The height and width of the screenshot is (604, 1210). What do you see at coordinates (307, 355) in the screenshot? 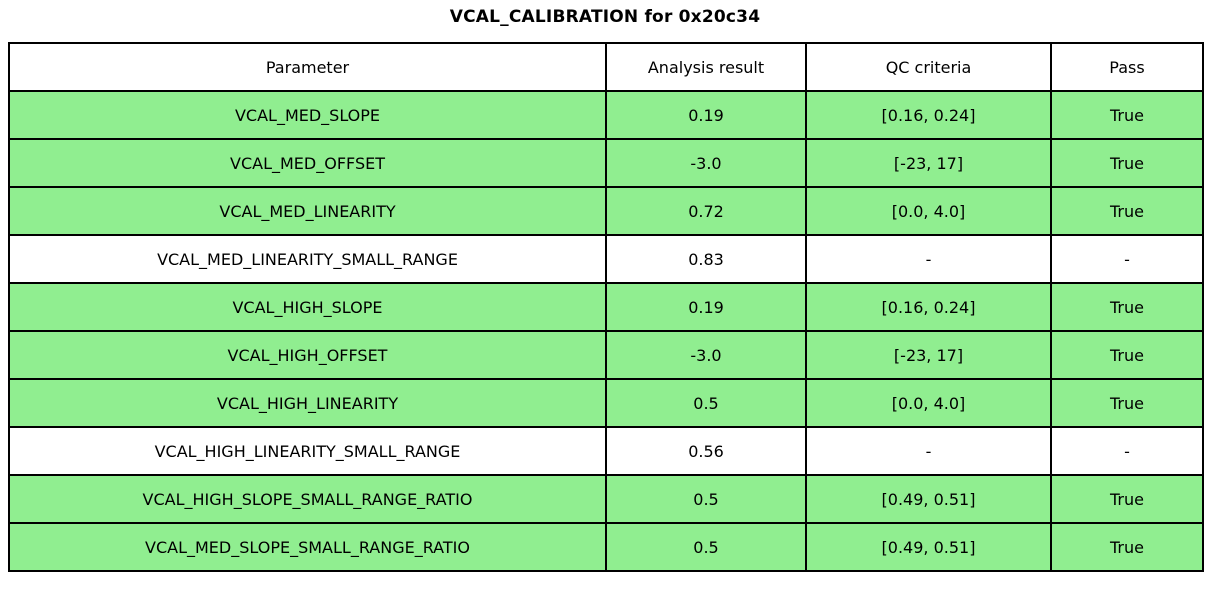
I see `cell-parameter: VCAL_HIGH_OFFSET` at bounding box center [307, 355].